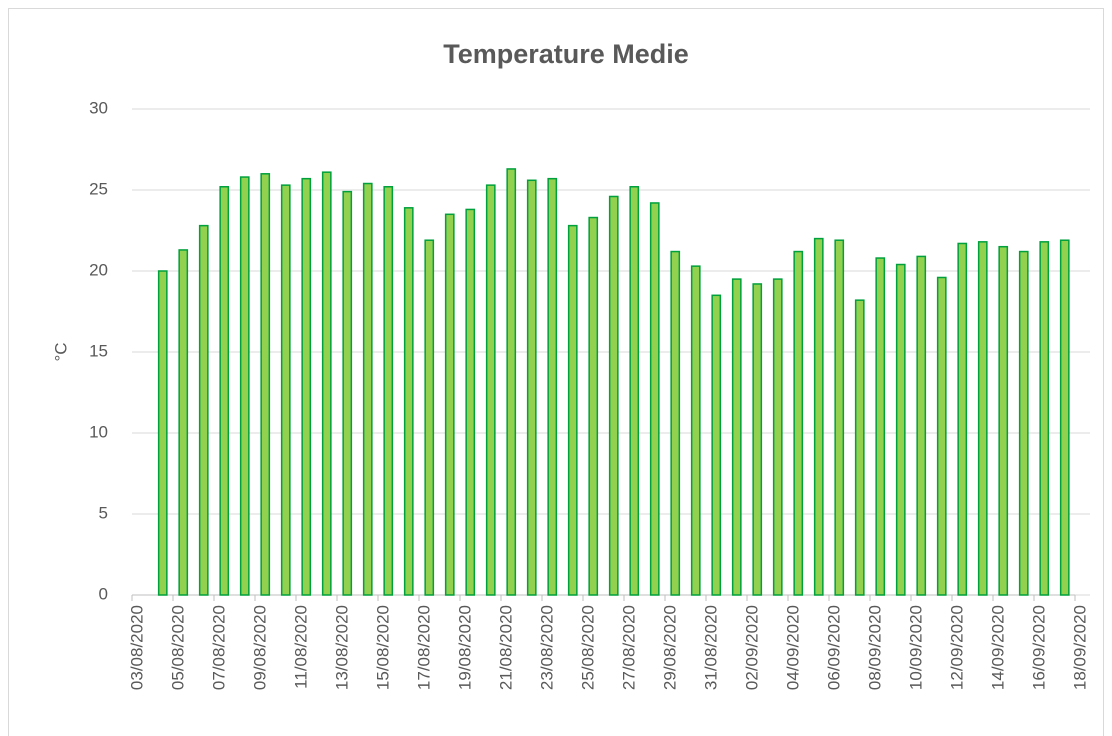 This screenshot has width=1112, height=736. Describe the element at coordinates (98, 350) in the screenshot. I see `y-tick-label: 15` at that location.